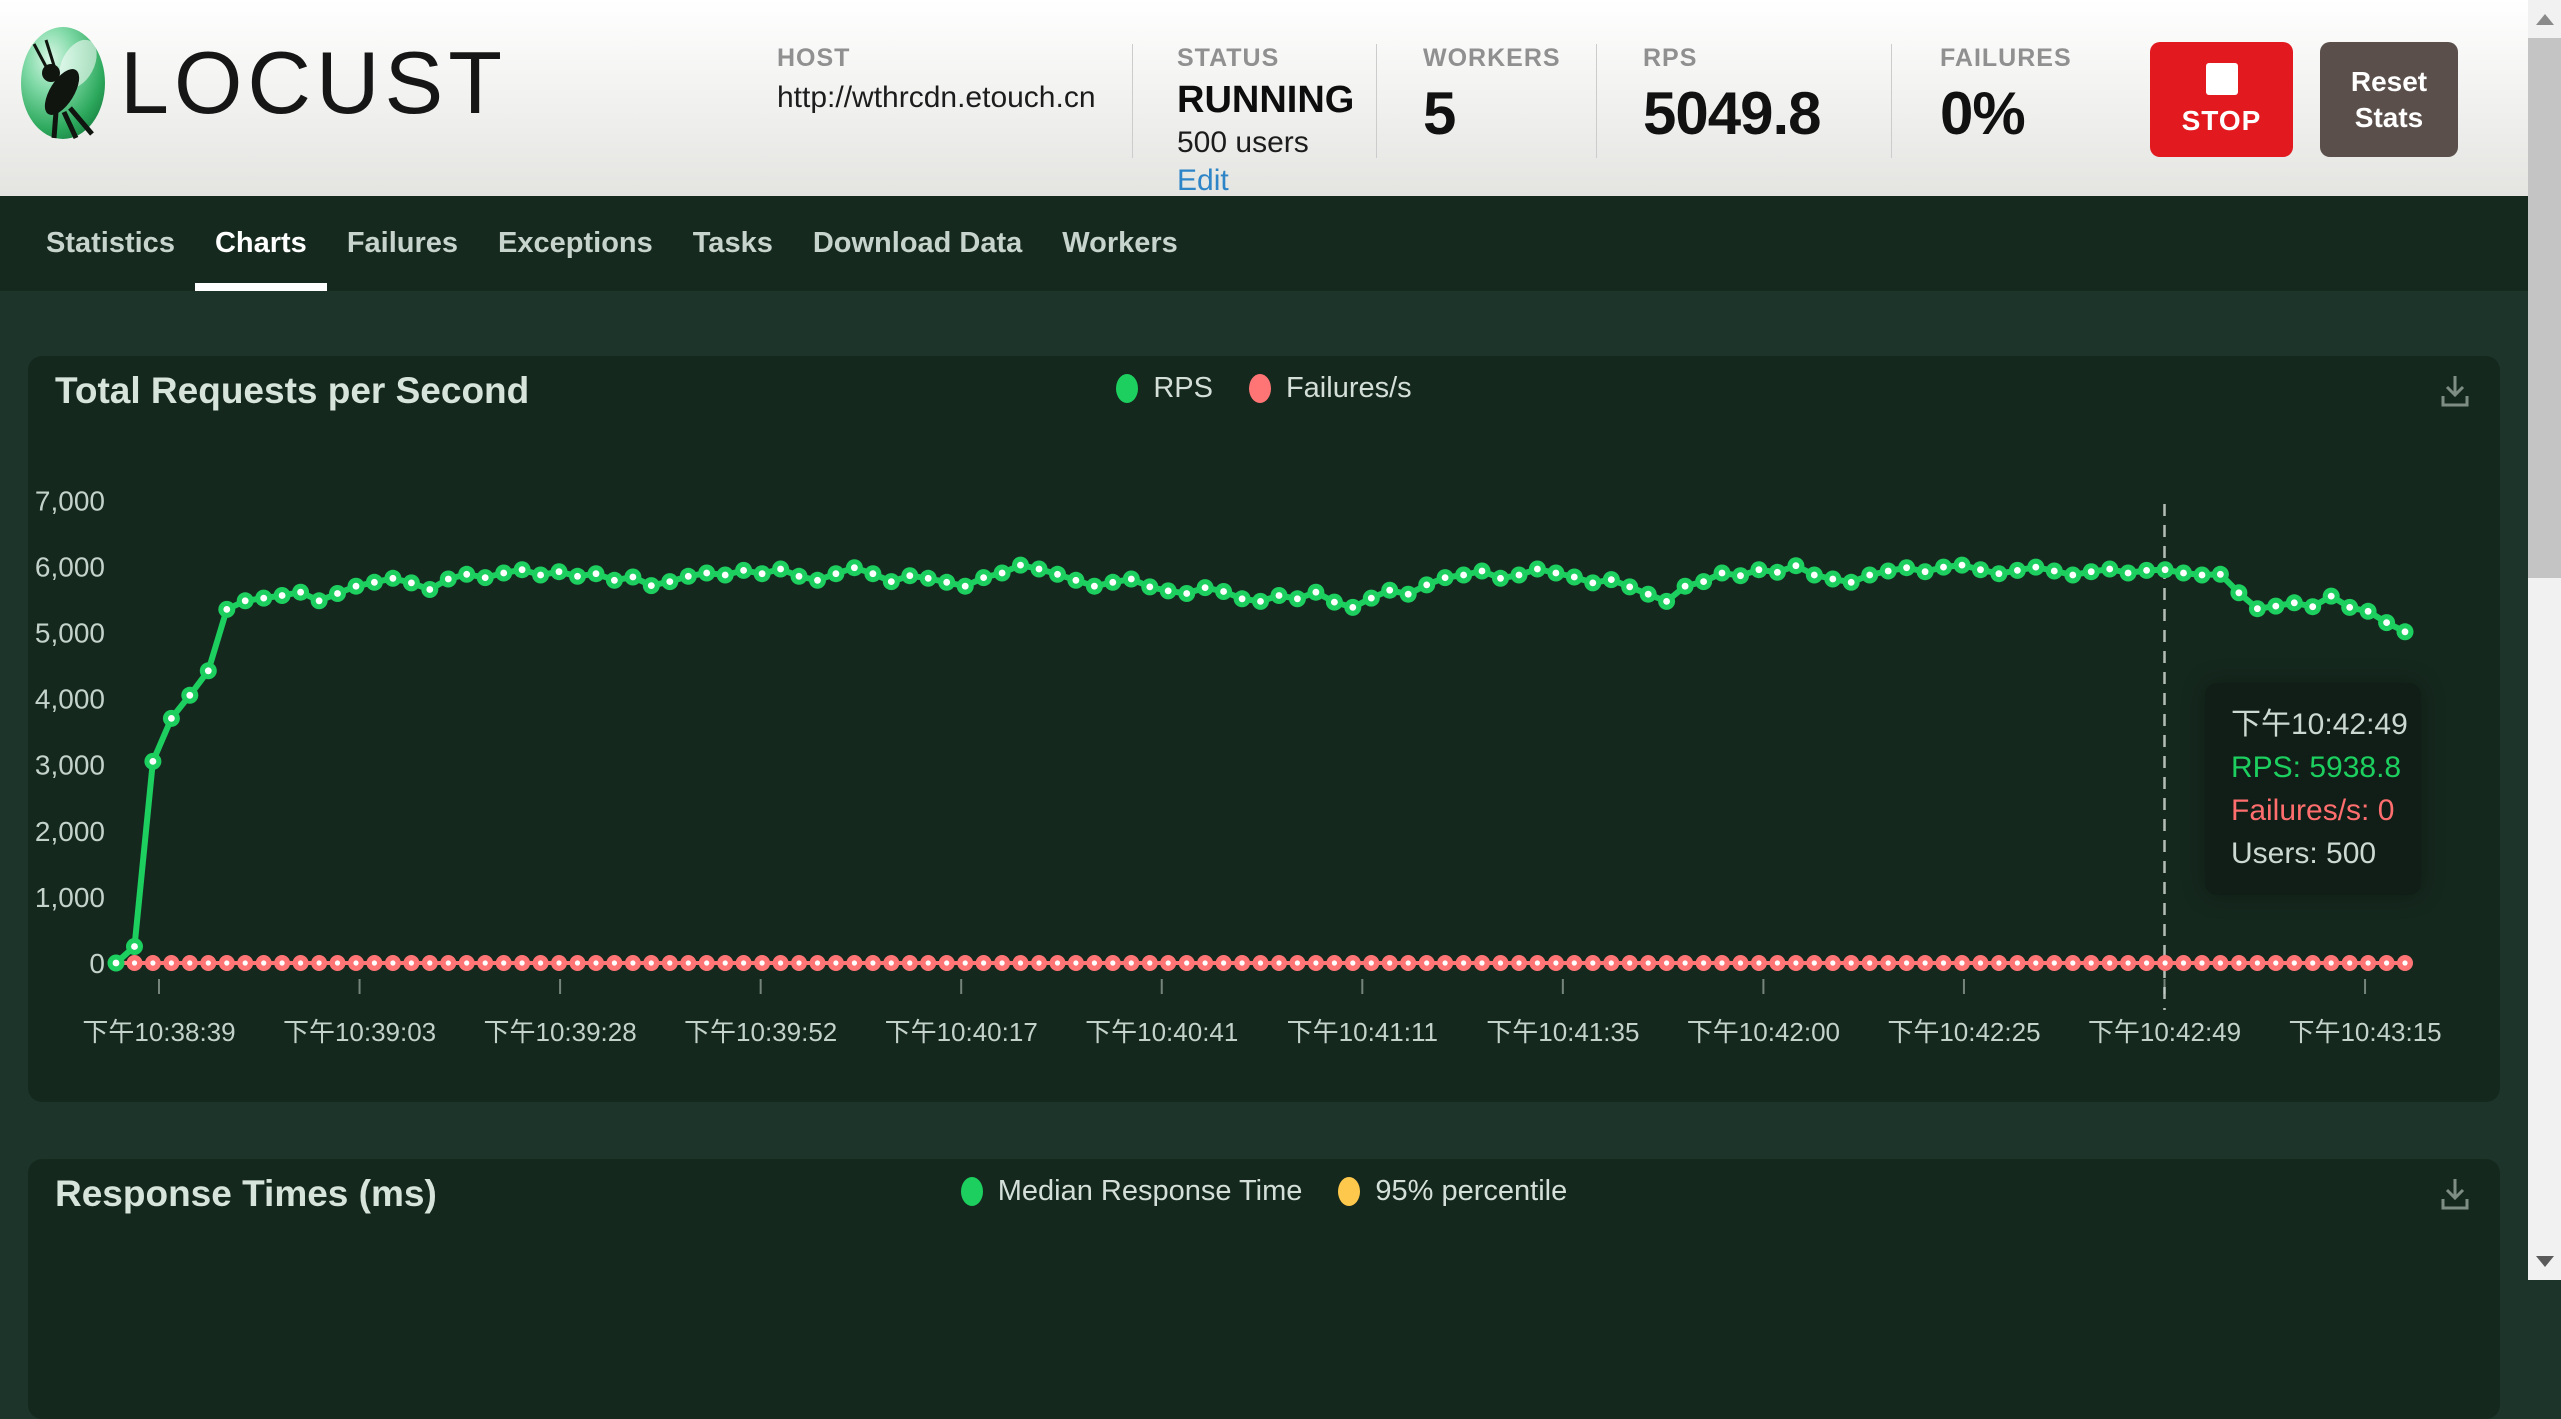 The width and height of the screenshot is (2561, 1419). I want to click on svg-text: 下午10:41:35, so click(1562, 1032).